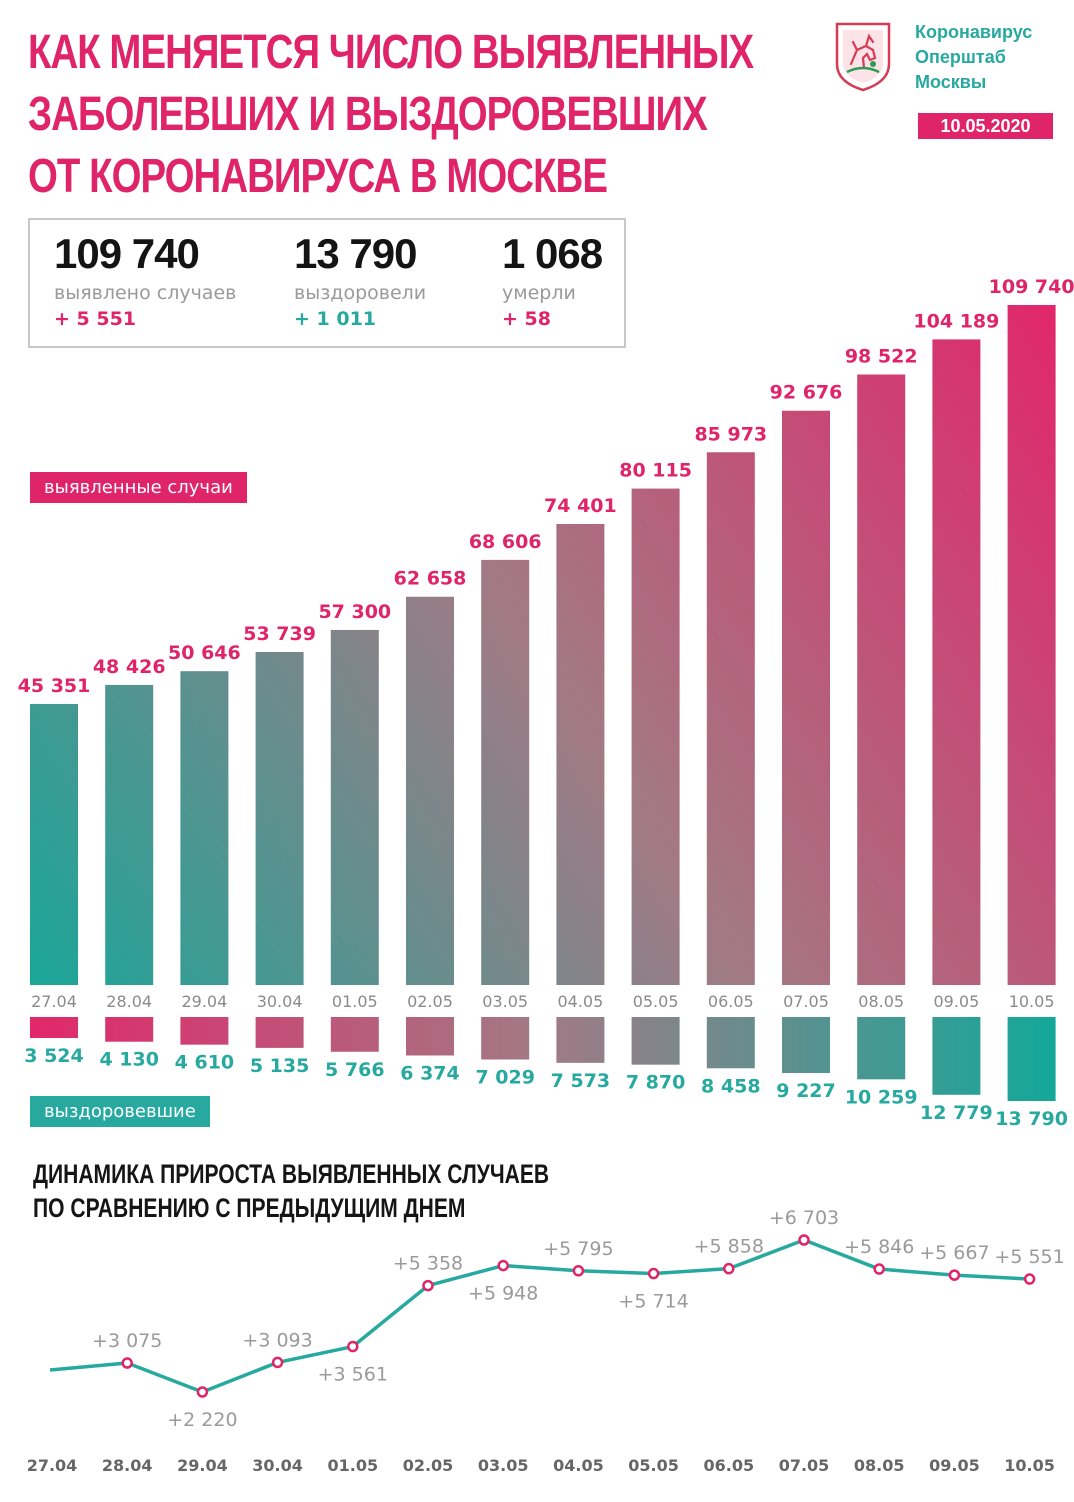  I want to click on legend-recovered: выздоровевшие, so click(120, 1111).